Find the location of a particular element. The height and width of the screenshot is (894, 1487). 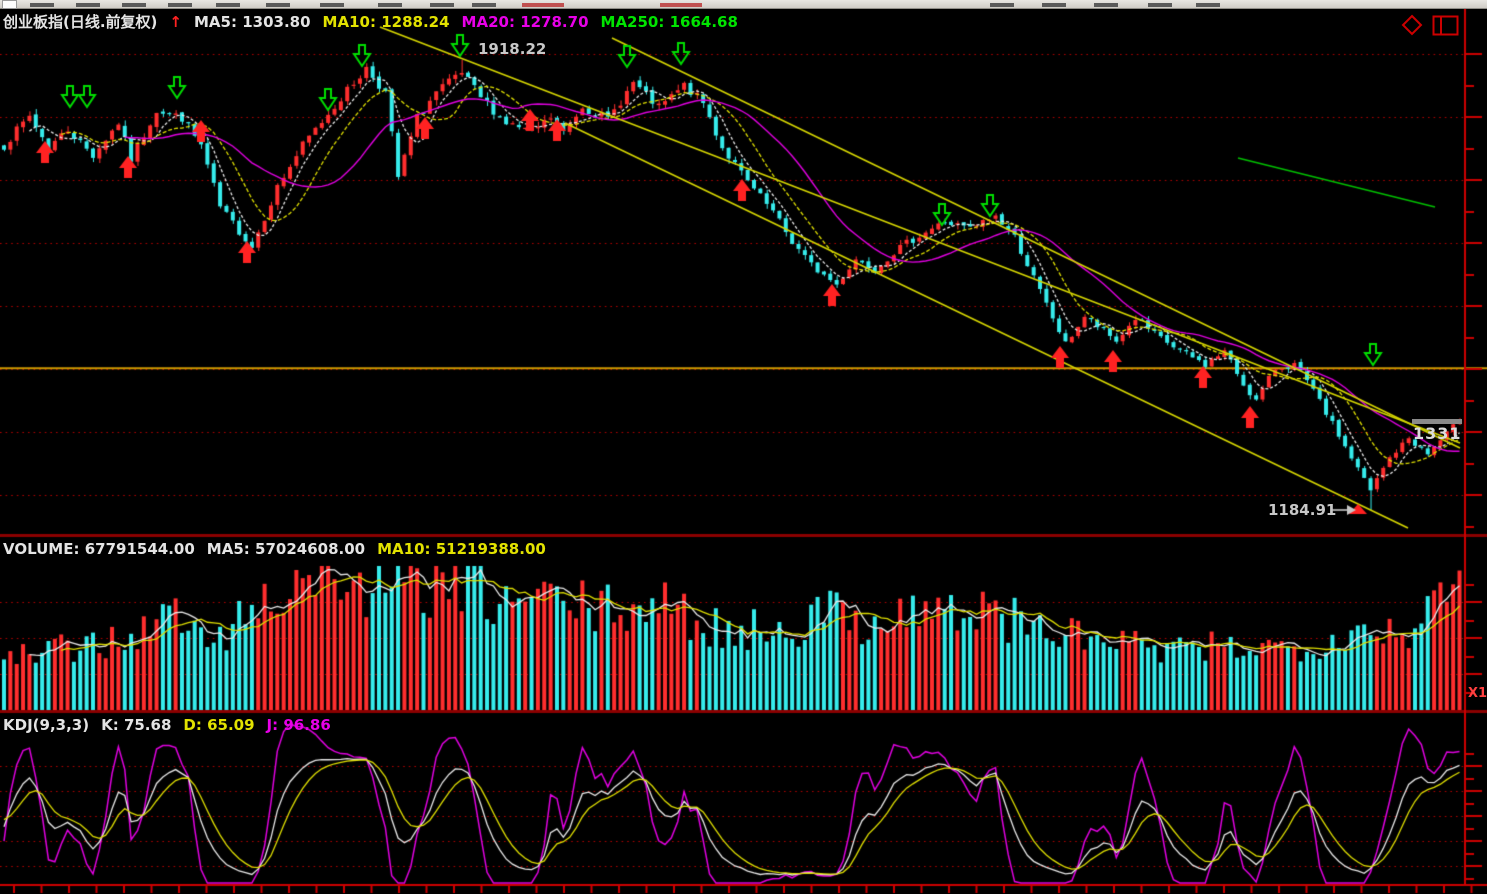

kdj-k-label: K: 75.68 is located at coordinates (136, 725).